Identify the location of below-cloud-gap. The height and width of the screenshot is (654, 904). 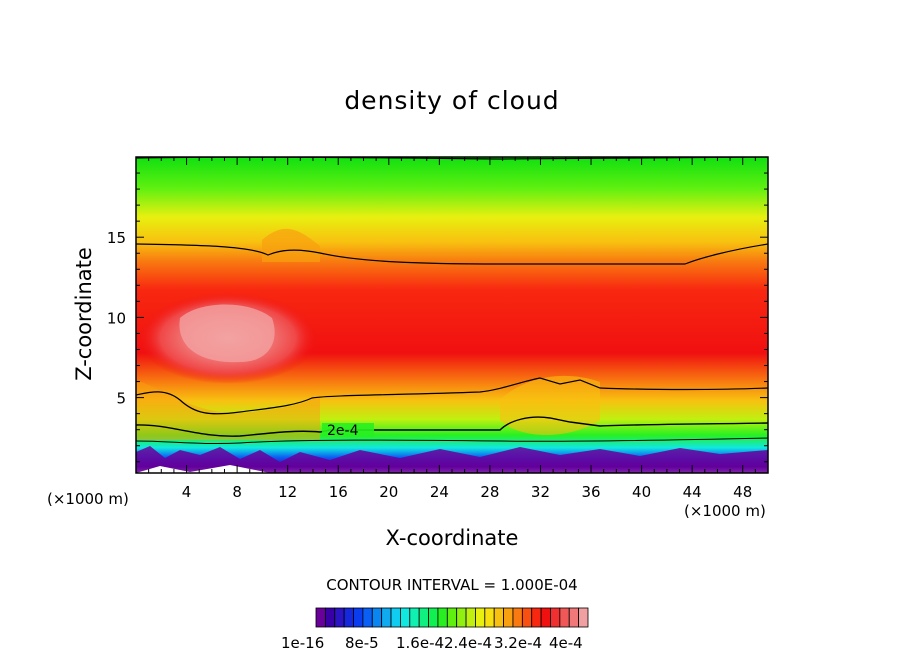
(203, 469).